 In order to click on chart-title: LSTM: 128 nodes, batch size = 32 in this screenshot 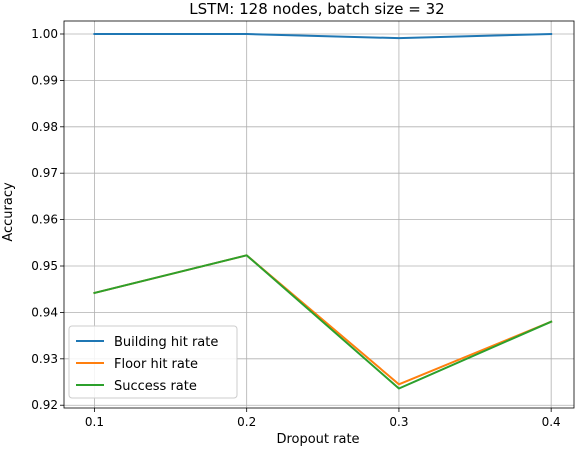, I will do `click(316, 9)`.